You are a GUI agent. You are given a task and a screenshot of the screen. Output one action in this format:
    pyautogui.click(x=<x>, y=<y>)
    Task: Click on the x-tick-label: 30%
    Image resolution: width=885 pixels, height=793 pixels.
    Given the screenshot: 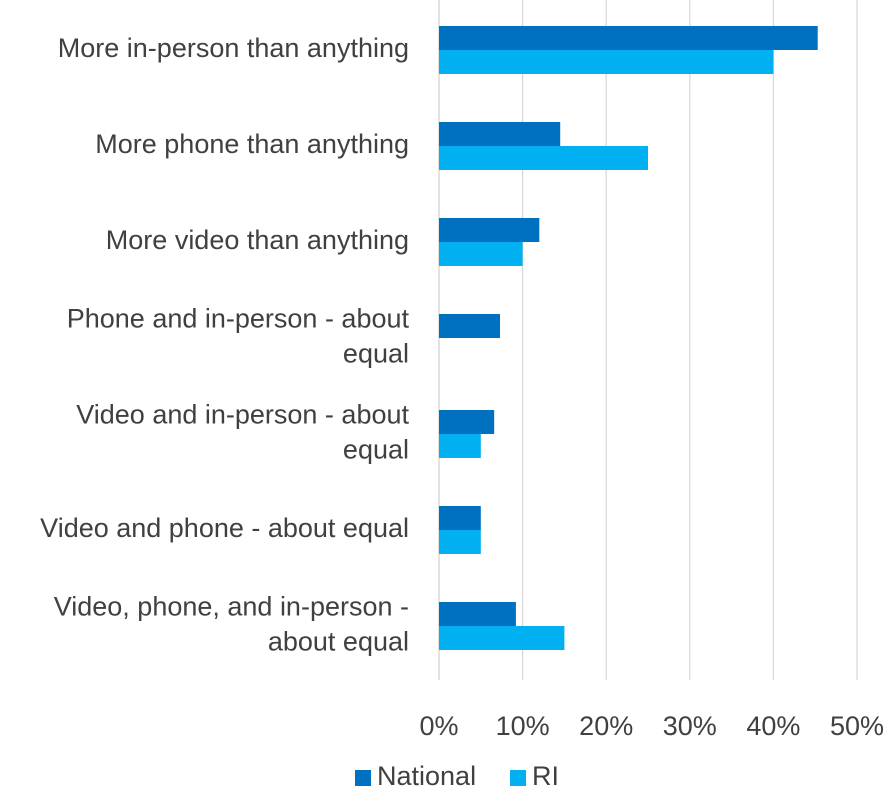 What is the action you would take?
    pyautogui.click(x=690, y=726)
    